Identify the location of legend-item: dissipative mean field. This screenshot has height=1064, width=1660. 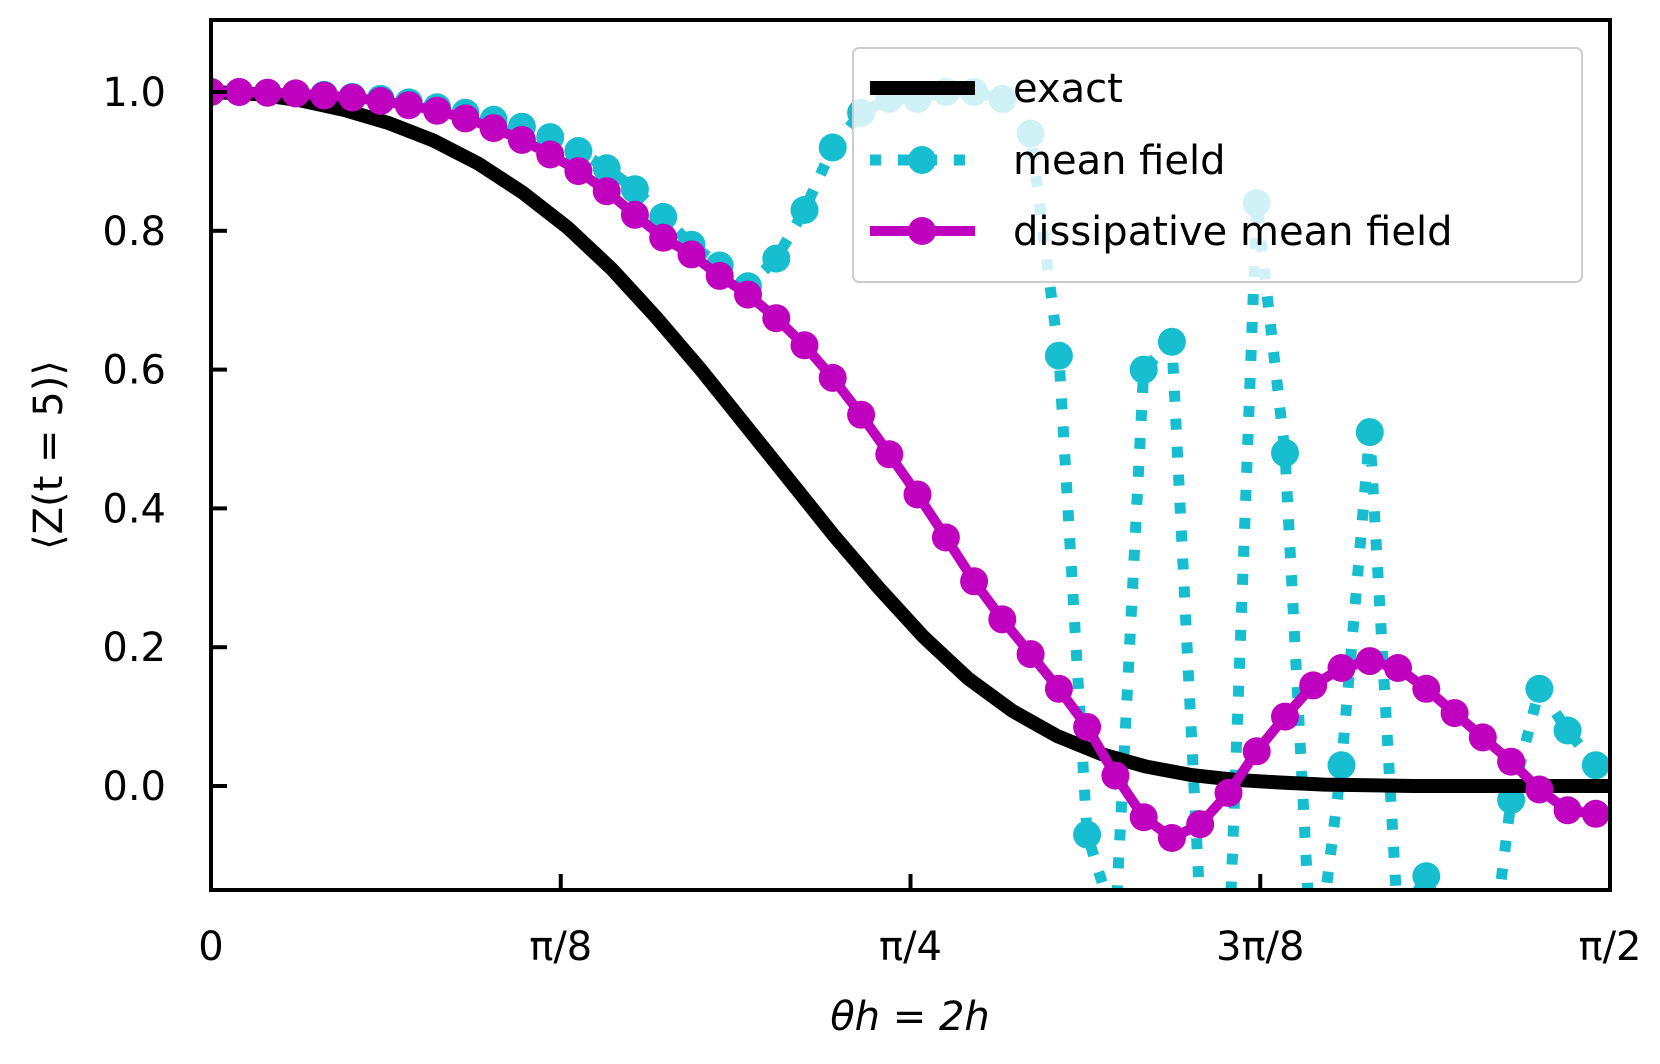
(1161, 232).